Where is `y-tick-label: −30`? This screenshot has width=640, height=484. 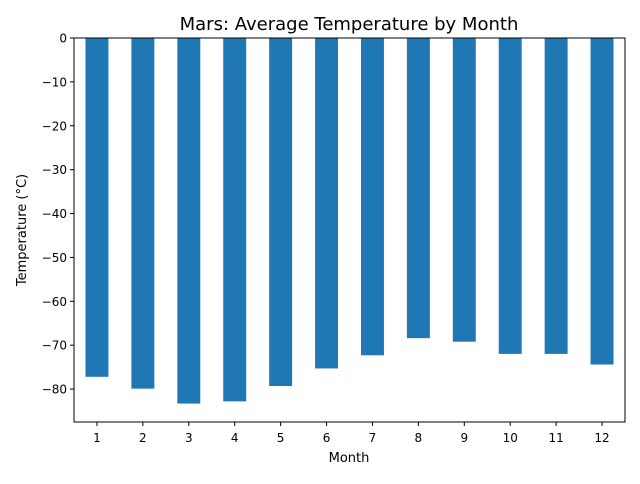
y-tick-label: −30 is located at coordinates (54, 170).